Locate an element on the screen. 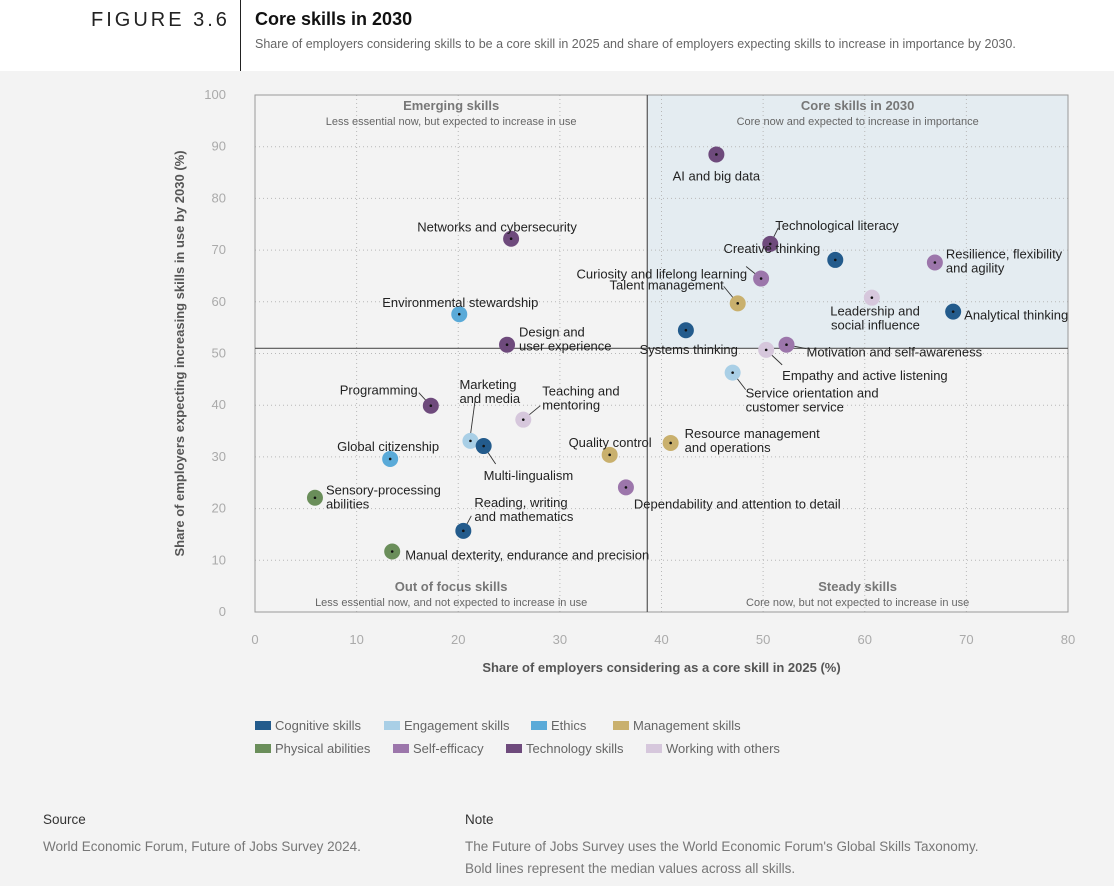  data-label: Environmental stewardship is located at coordinates (460, 302).